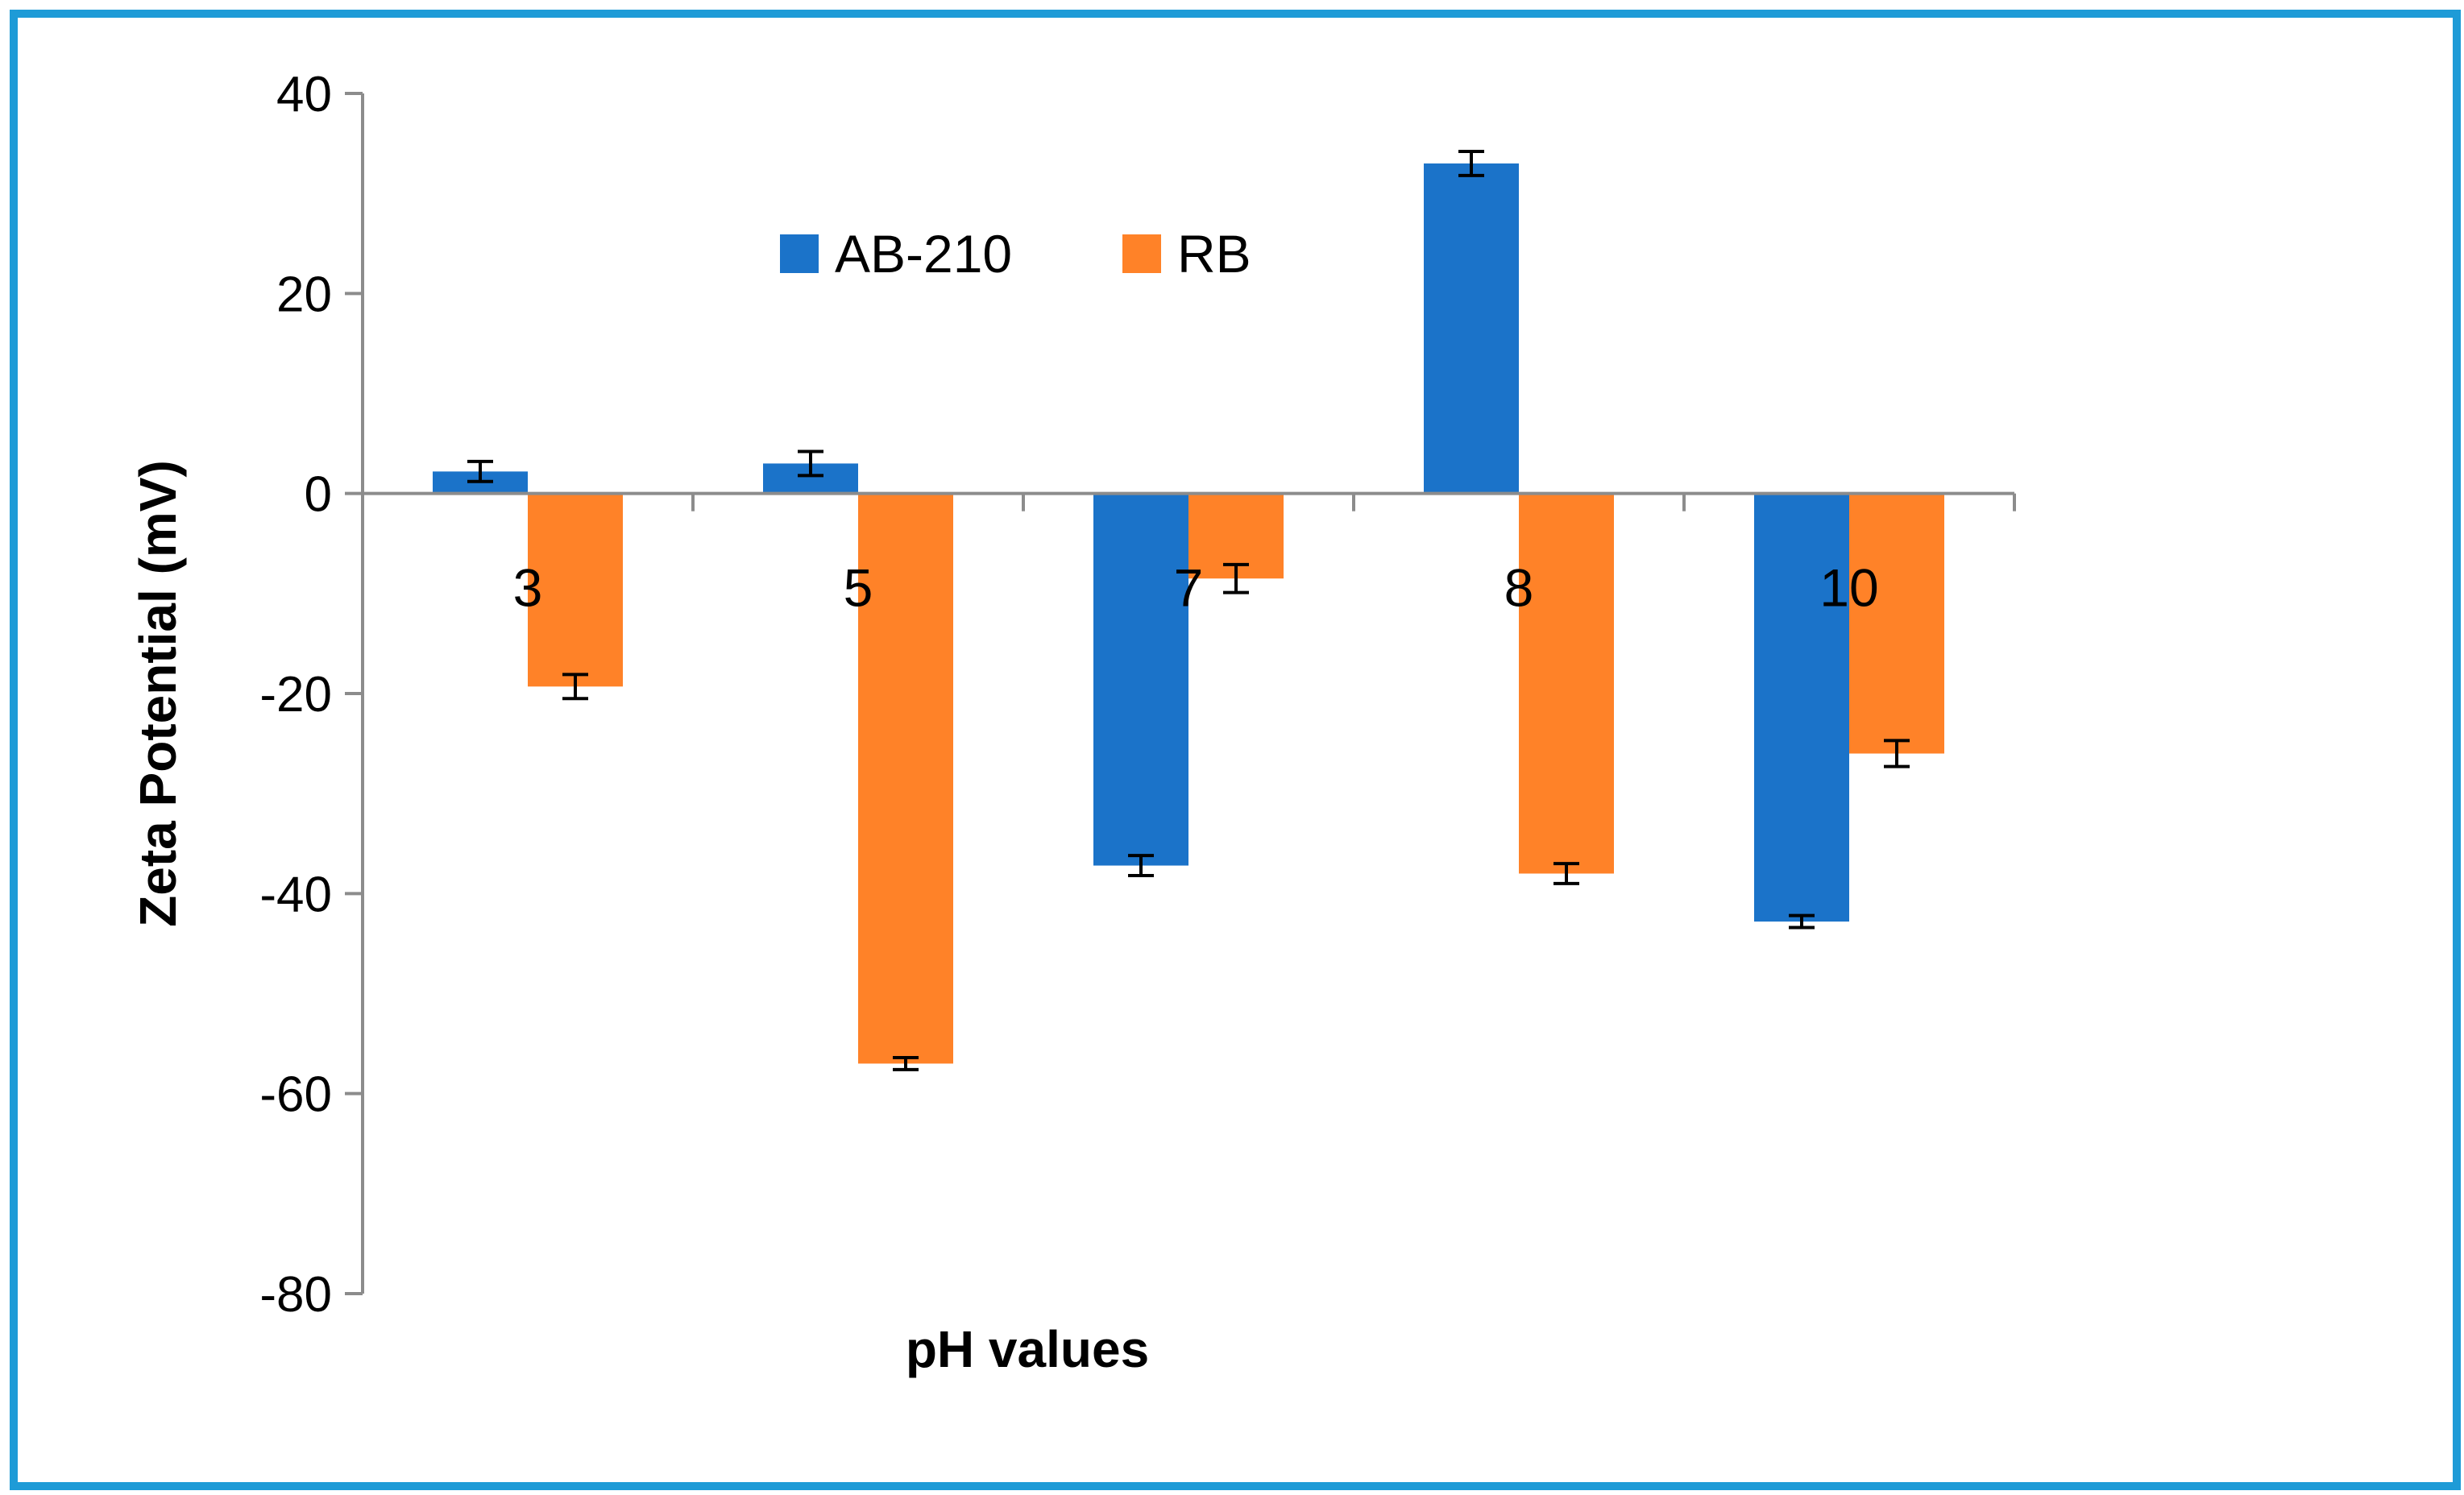 Image resolution: width=2464 pixels, height=1495 pixels. Describe the element at coordinates (295, 1295) in the screenshot. I see `y-tick-label: -80` at that location.